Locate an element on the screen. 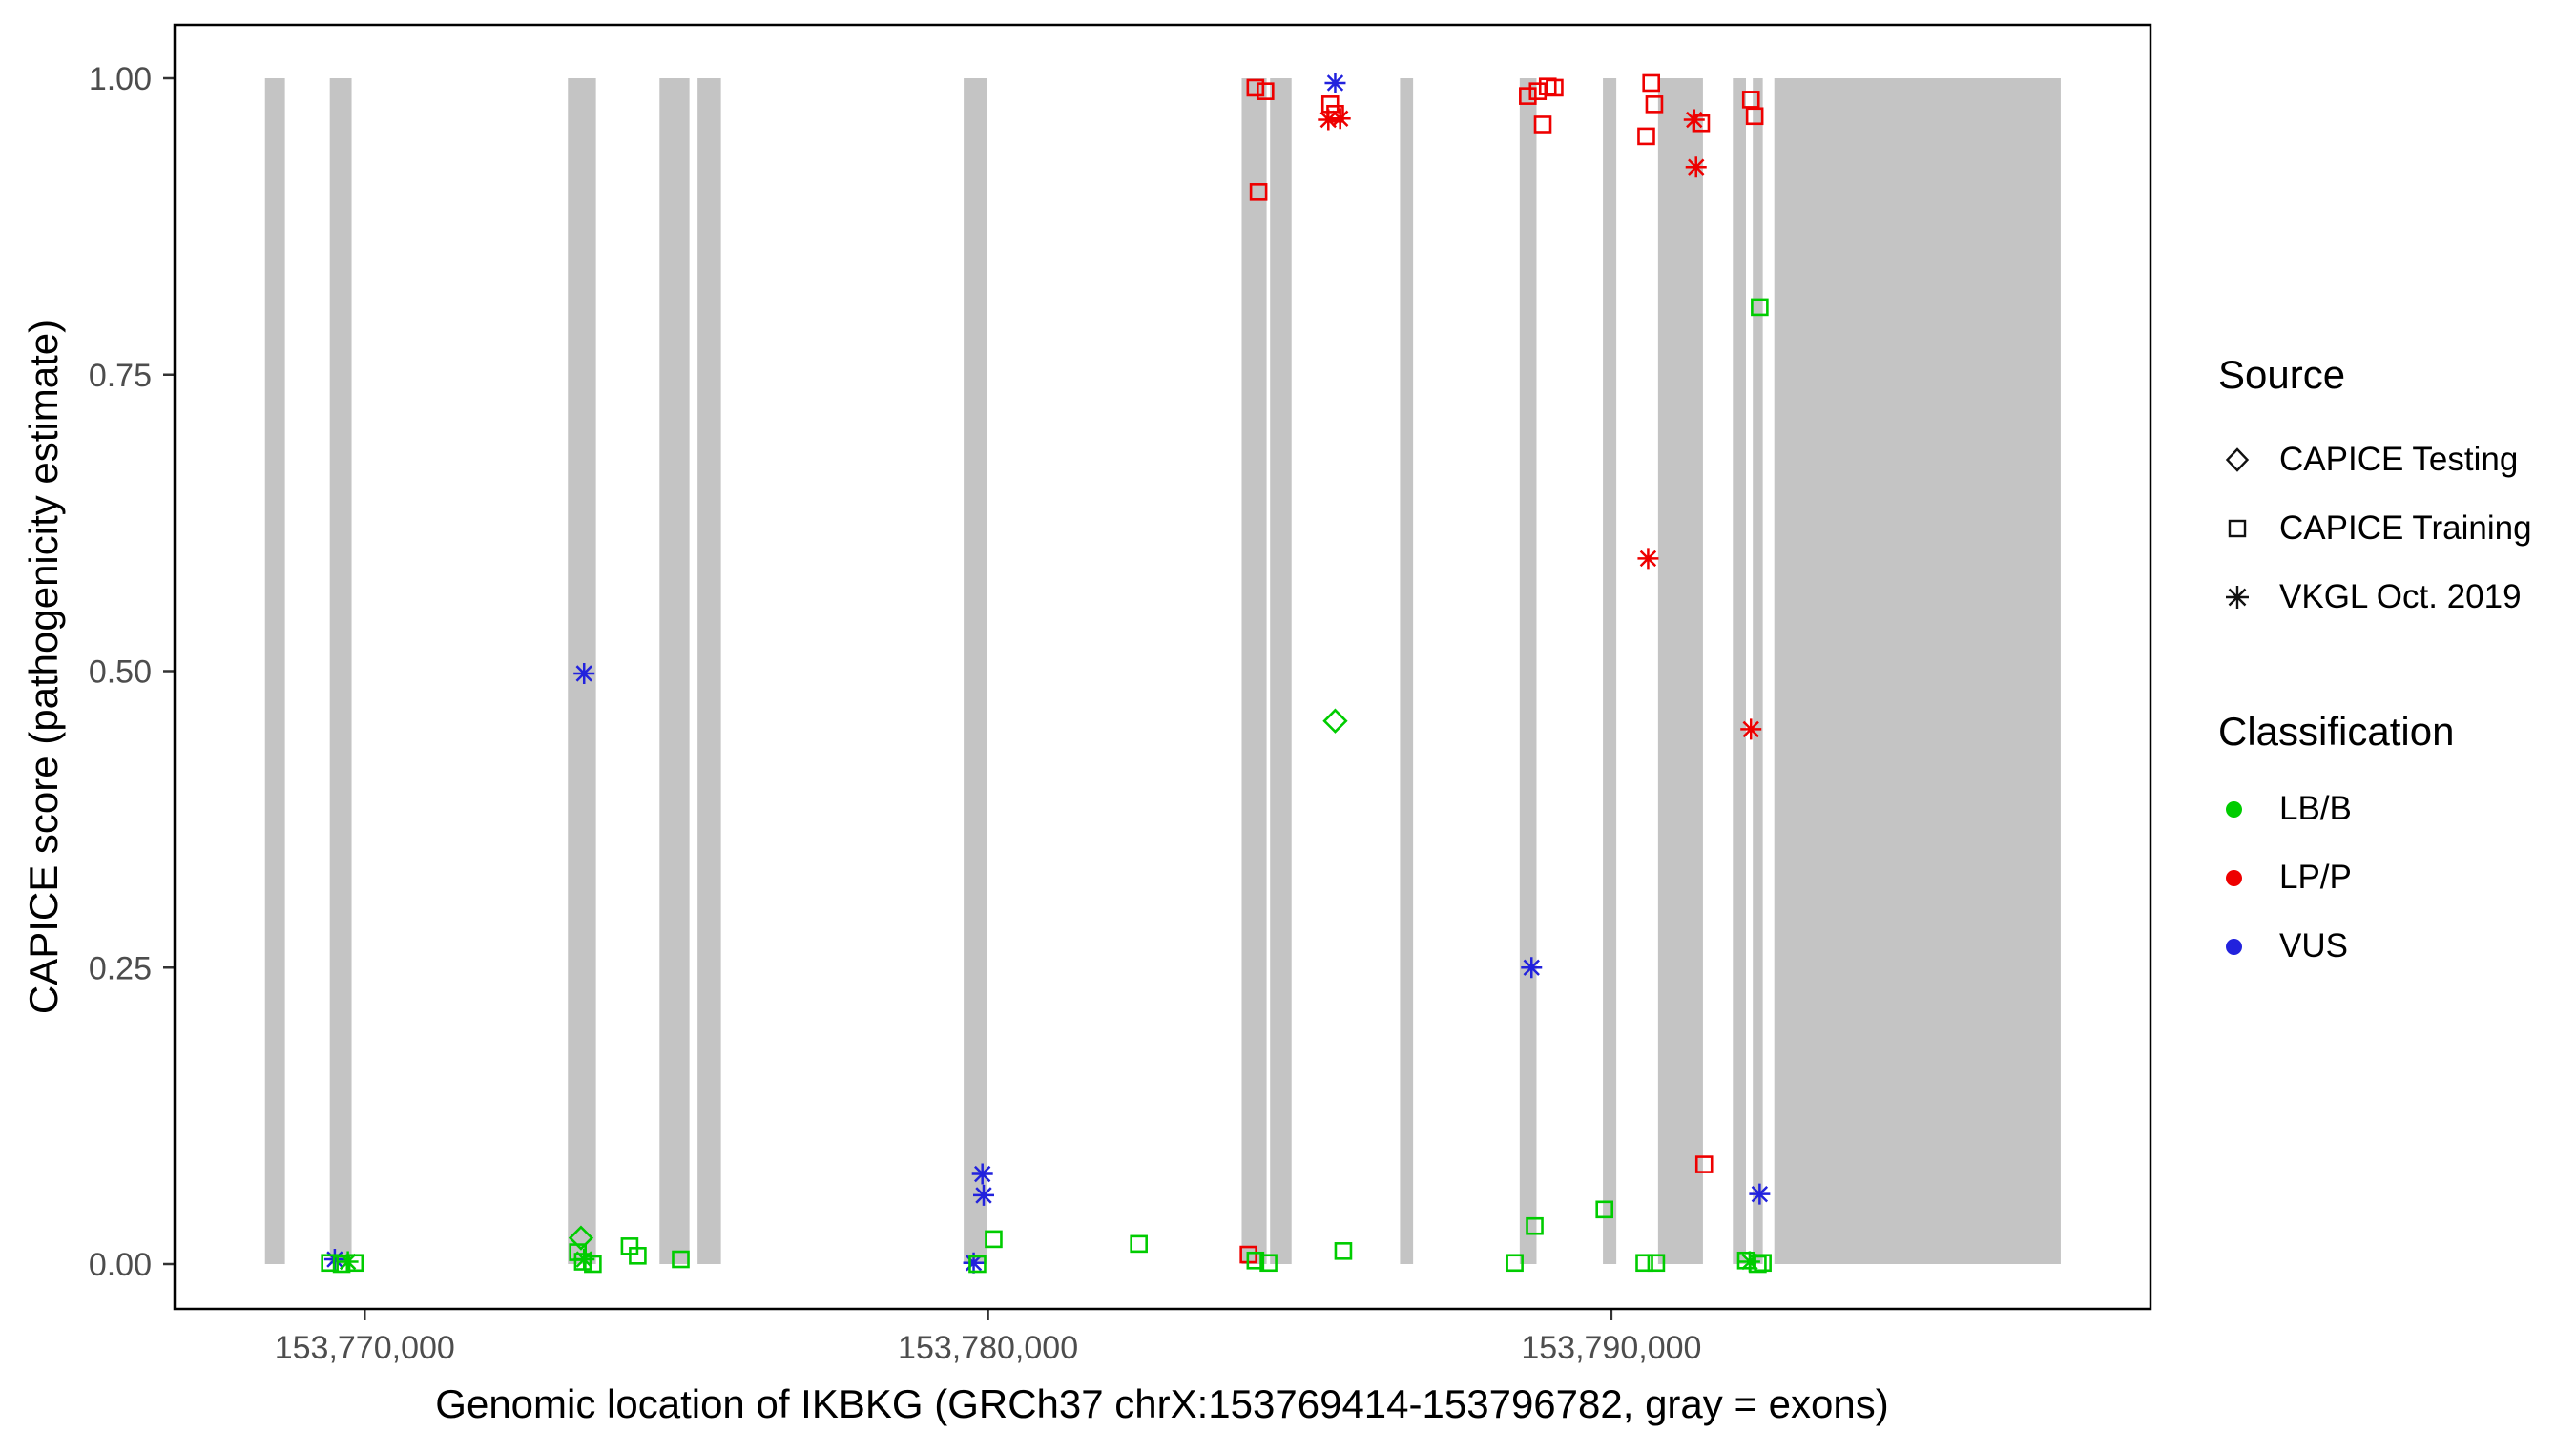 The height and width of the screenshot is (1431, 2576). y-tick-label: 1.00 is located at coordinates (120, 79).